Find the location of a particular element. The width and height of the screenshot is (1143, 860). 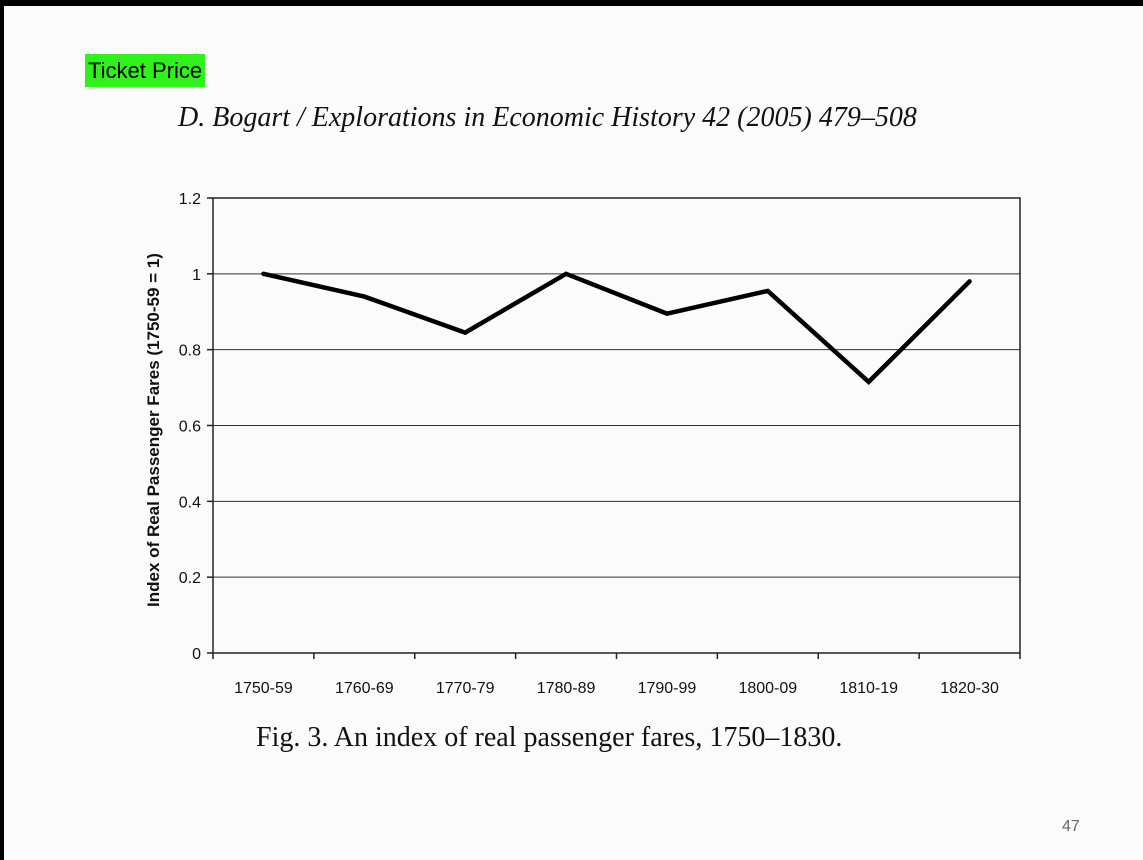

y-tick-labels: 0 0.2 0.4 0.6 0.8 1 1.2 is located at coordinates (190, 427).